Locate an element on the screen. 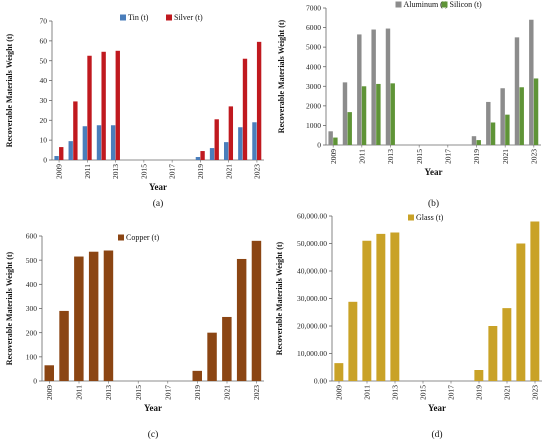 The image size is (550, 447). legend-entry: Glass (t) is located at coordinates (430, 217).